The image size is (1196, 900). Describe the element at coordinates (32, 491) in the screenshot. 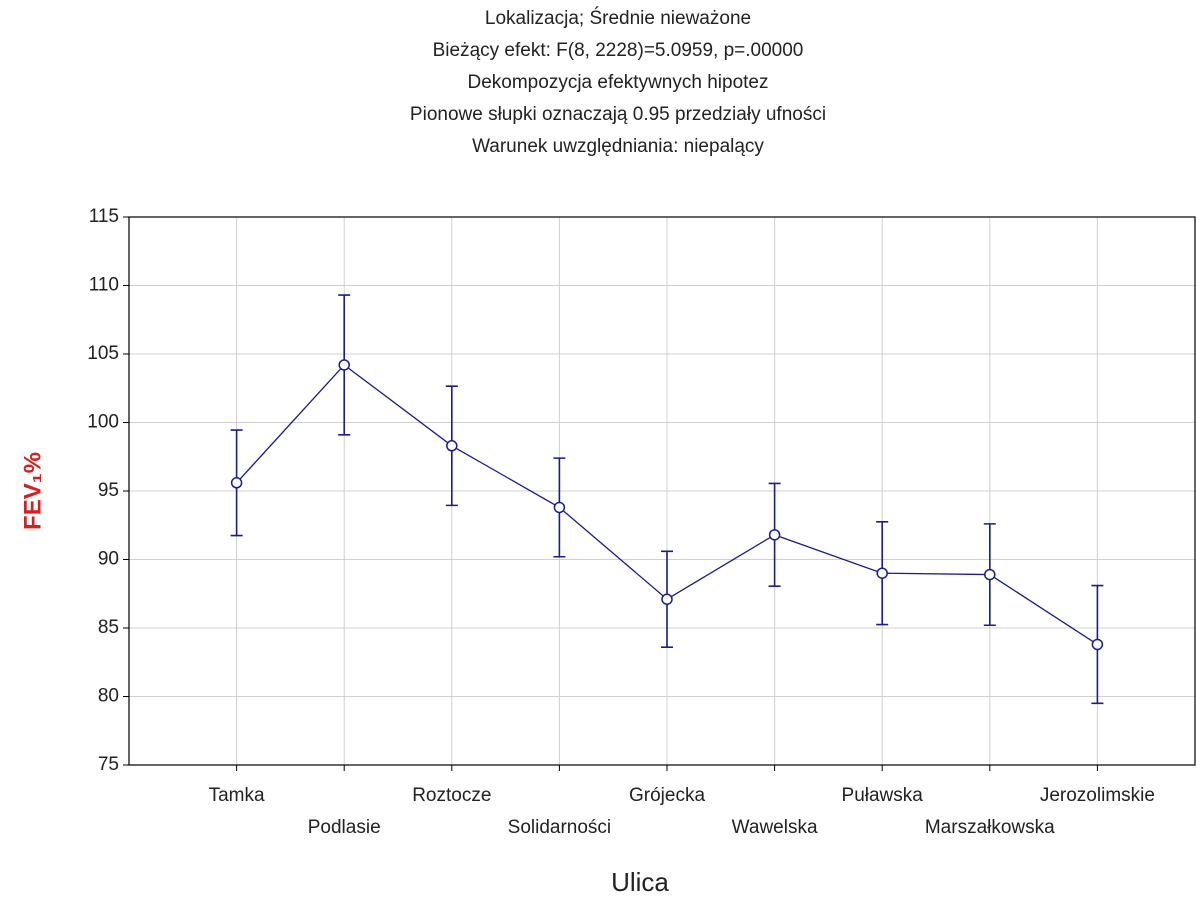

I see `y-axis-label: FEV₁%` at that location.